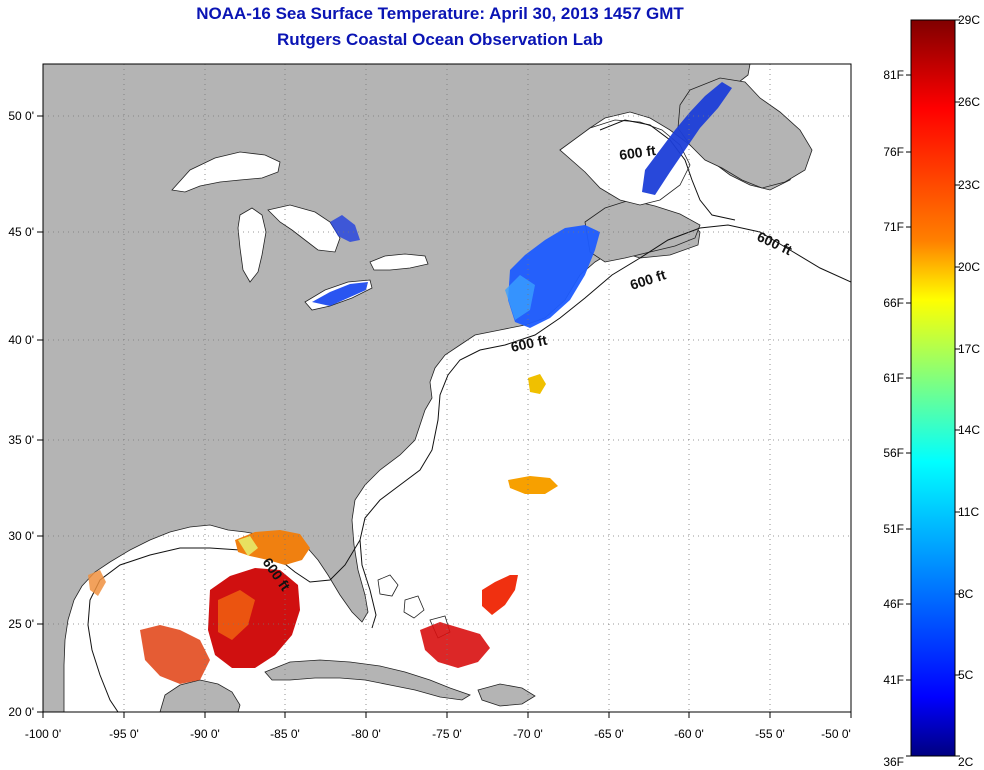  I want to click on isobath-600ft-stlawrence, so click(667, 170).